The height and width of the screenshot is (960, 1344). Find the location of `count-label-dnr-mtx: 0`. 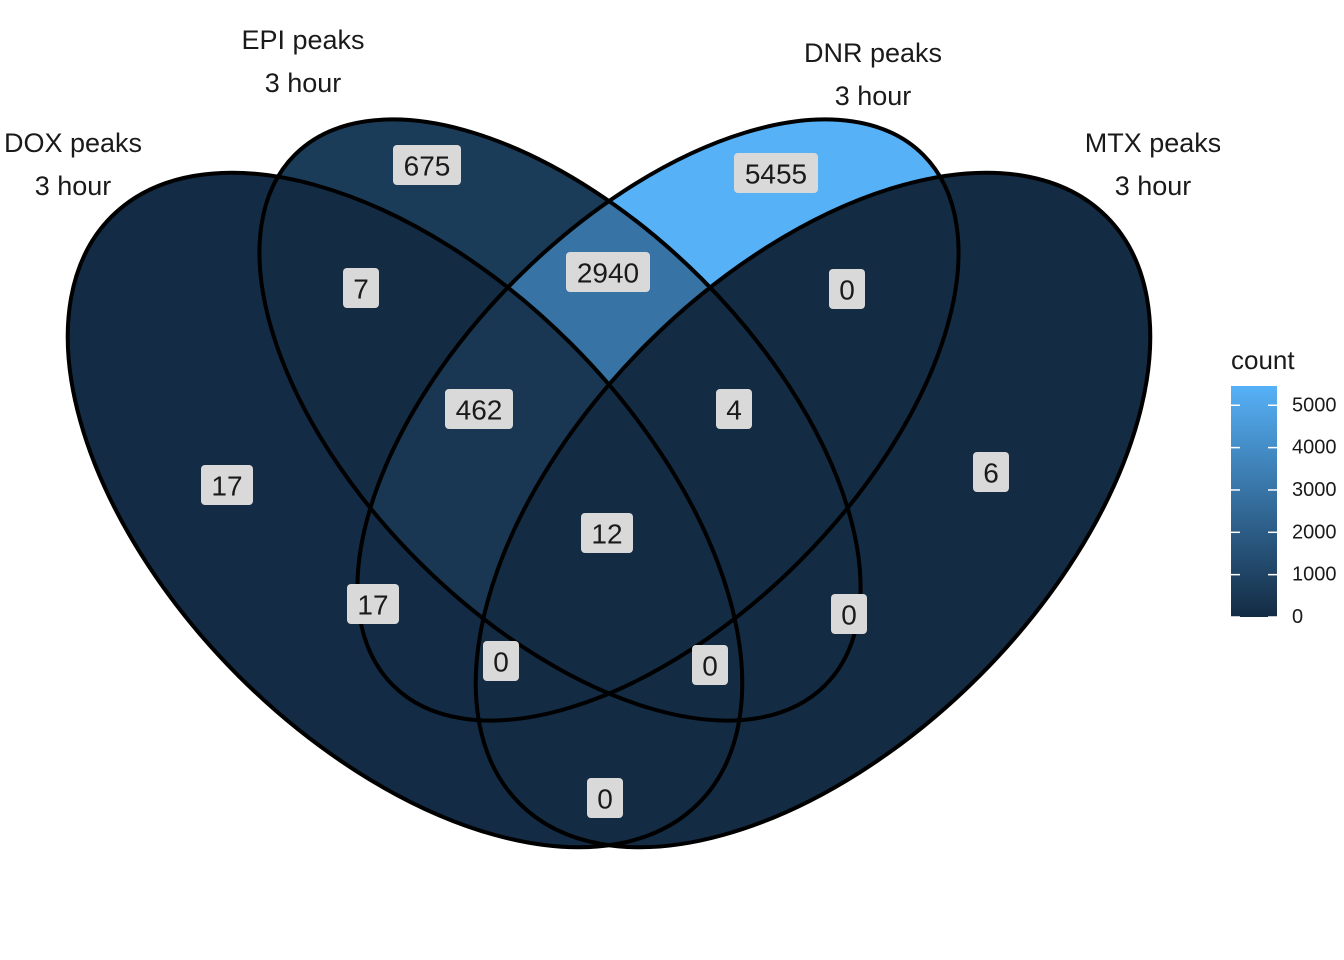

count-label-dnr-mtx: 0 is located at coordinates (847, 289).